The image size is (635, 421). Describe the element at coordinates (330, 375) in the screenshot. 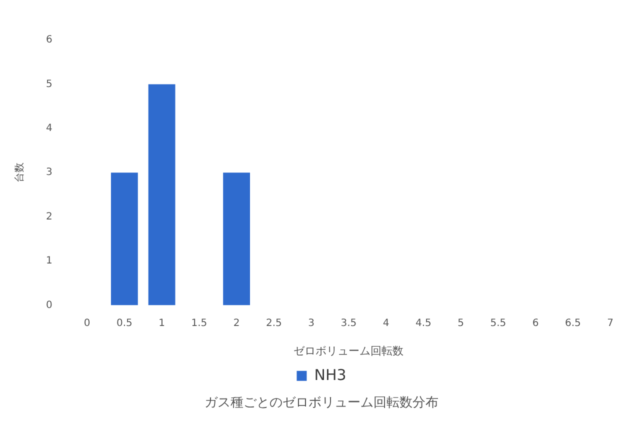

I see `legend-label: NH3` at that location.